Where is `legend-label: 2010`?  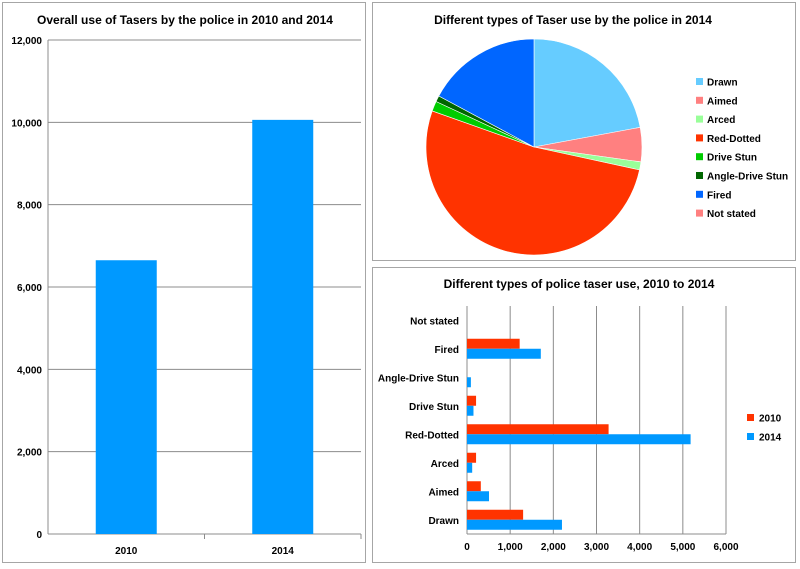
legend-label: 2010 is located at coordinates (770, 419).